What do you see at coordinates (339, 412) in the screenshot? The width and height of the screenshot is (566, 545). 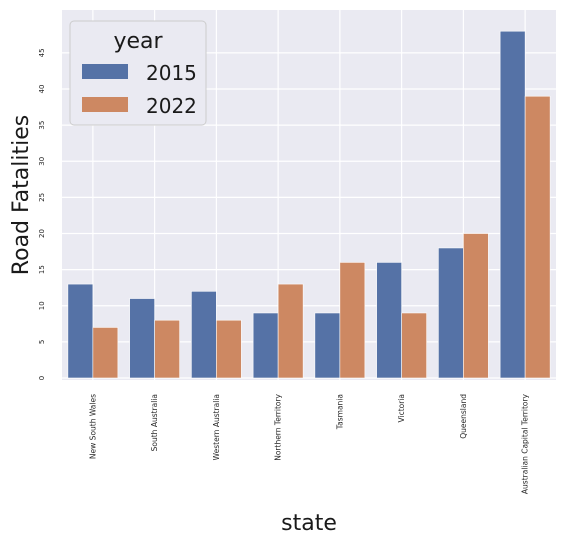 I see `x-tick-label: Tasmania` at bounding box center [339, 412].